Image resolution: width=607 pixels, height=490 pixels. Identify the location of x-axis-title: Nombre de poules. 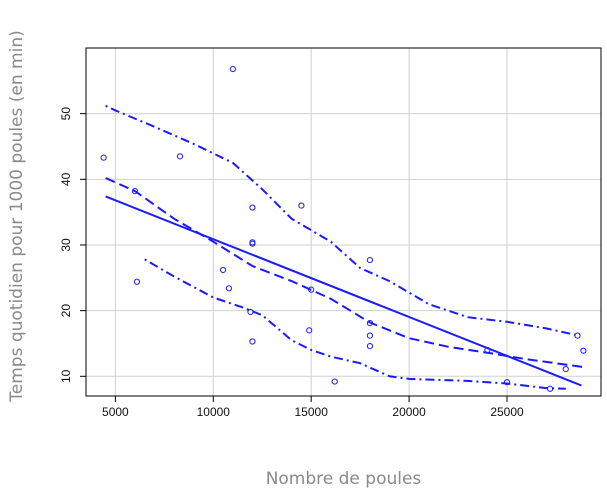
(344, 479).